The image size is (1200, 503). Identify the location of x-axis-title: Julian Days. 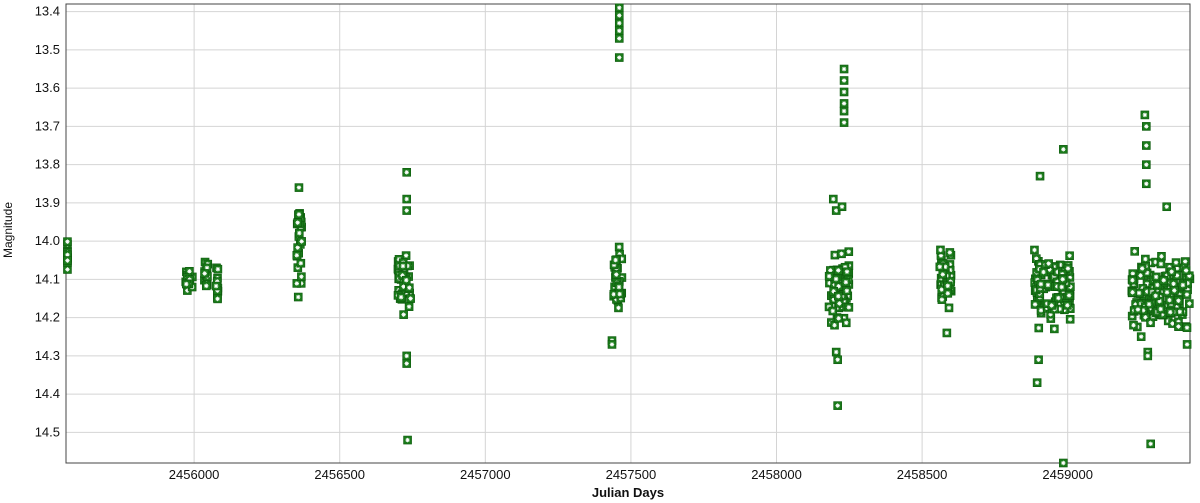
(628, 492).